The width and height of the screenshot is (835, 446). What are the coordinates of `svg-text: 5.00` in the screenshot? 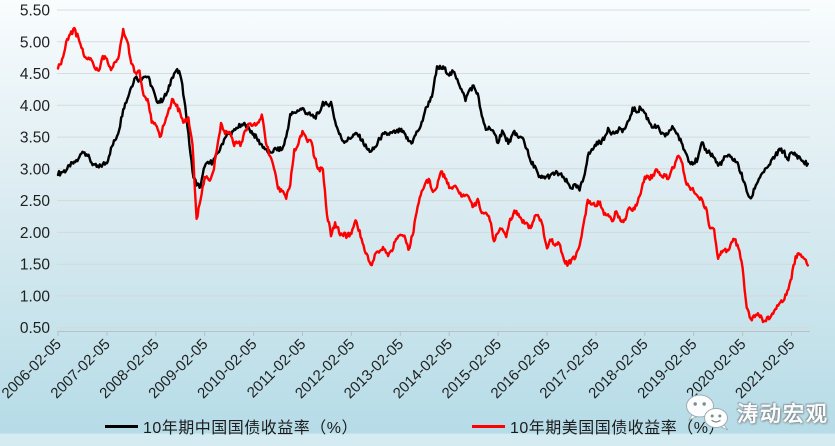 It's located at (35, 42).